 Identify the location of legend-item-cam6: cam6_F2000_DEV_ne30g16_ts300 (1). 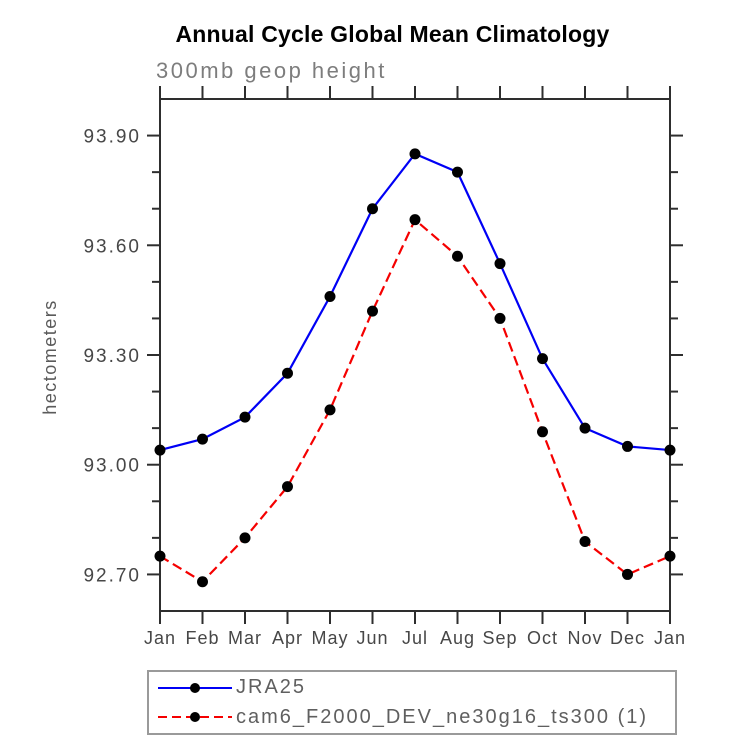
(415, 717).